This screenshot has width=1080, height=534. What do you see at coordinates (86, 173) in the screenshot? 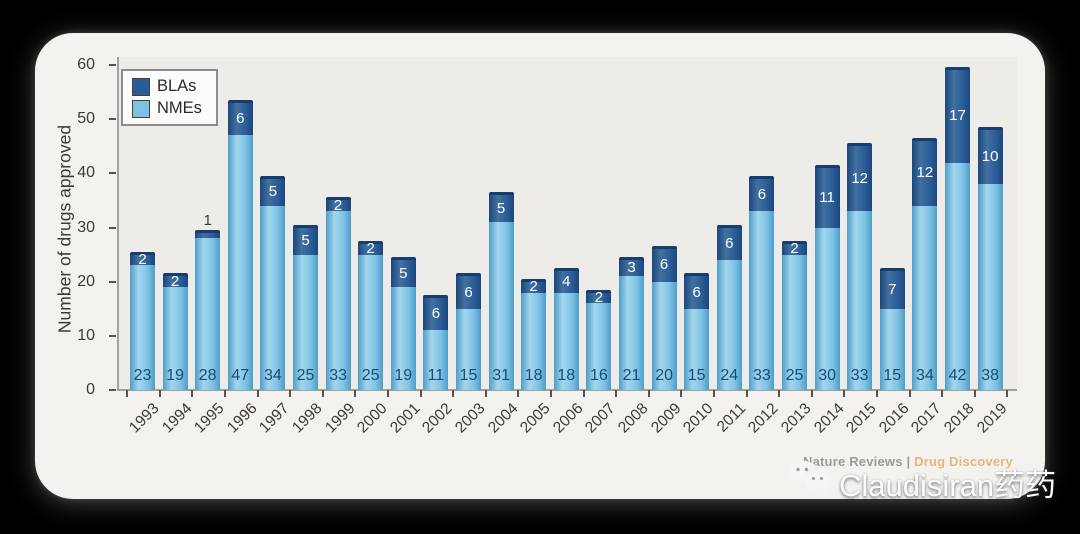
I see `y-tick-label: 40` at bounding box center [86, 173].